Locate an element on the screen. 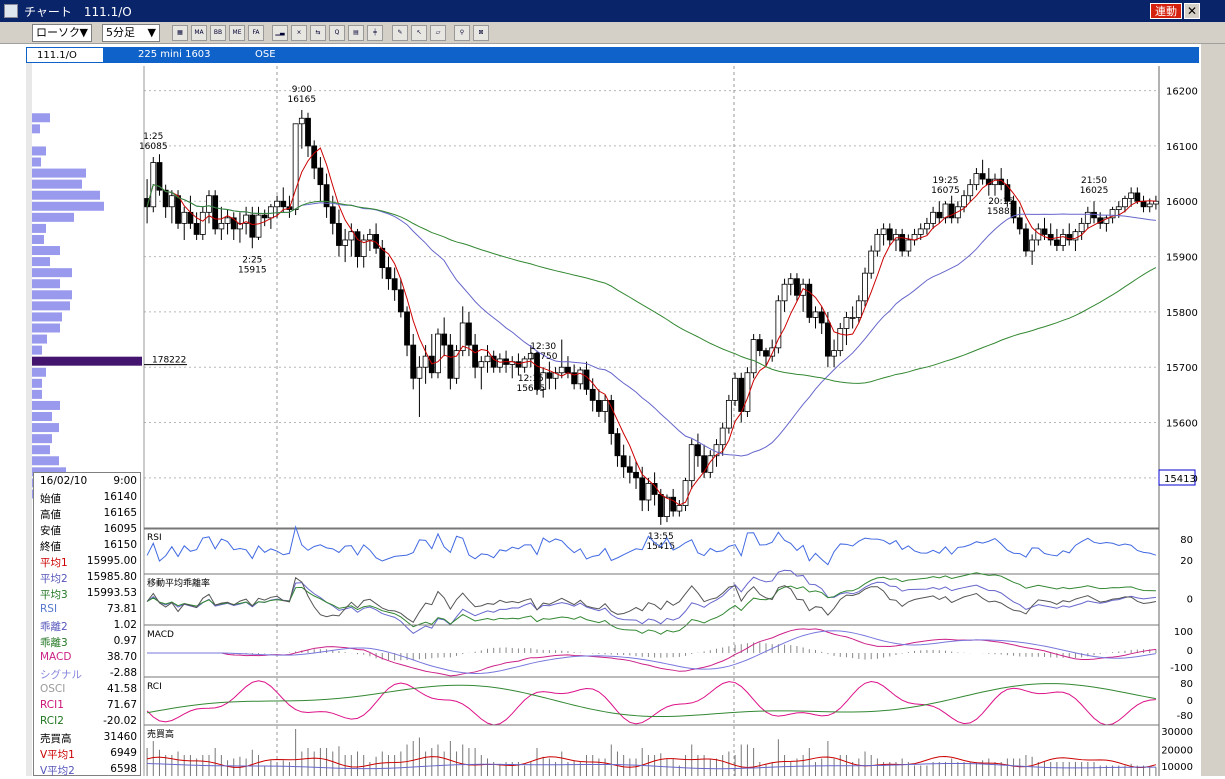  stat-label: MACD is located at coordinates (56, 657).